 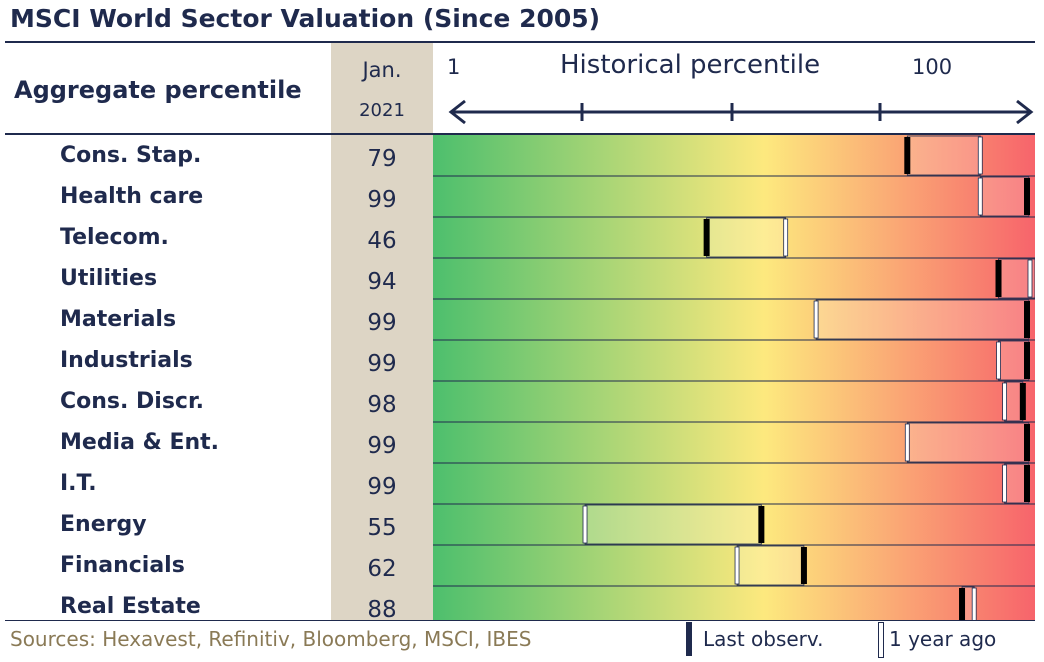 I want to click on axis-arrow-left, so click(x=457, y=112).